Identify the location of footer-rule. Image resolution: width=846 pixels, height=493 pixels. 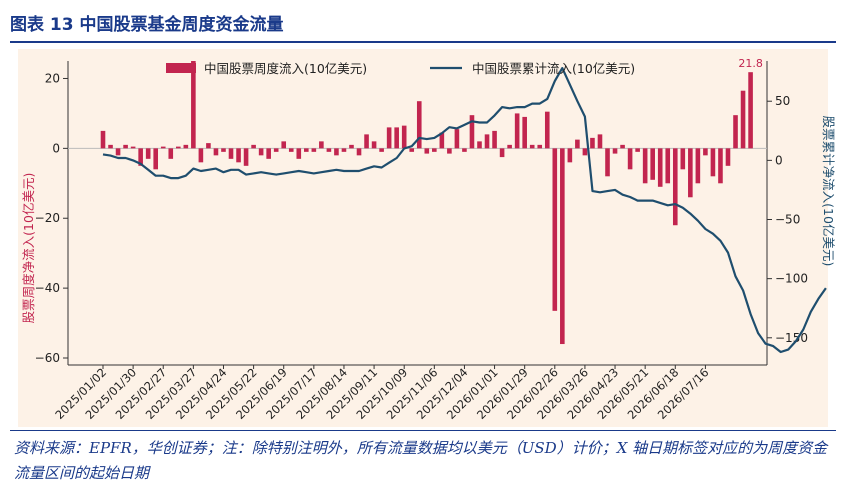
(423, 430).